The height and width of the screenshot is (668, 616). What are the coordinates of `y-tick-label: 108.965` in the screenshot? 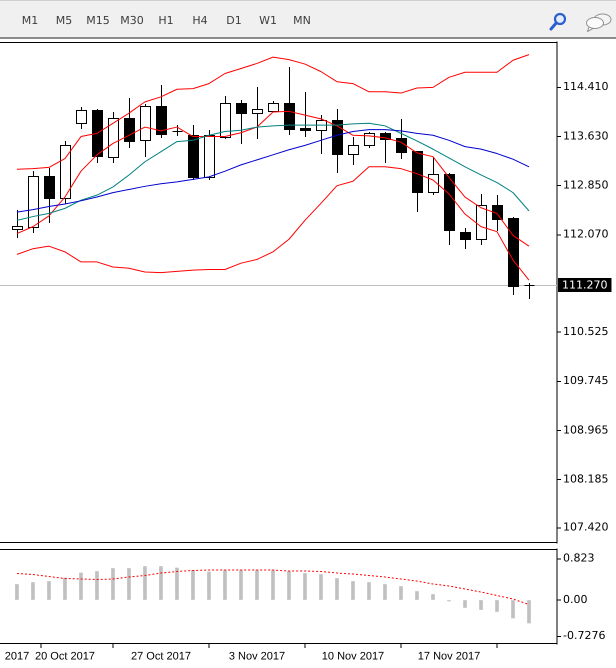 It's located at (585, 429).